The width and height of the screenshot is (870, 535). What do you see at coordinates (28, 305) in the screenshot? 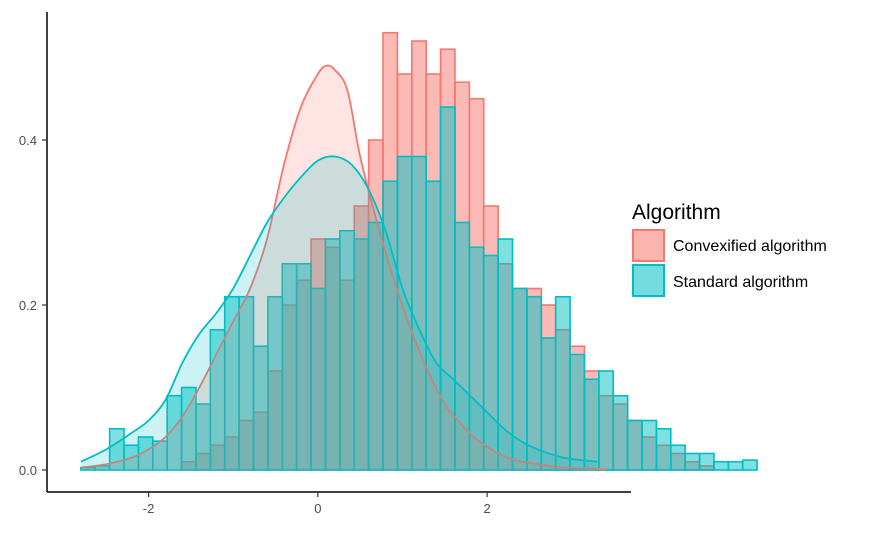
I see `y-tick-label: 0.2` at bounding box center [28, 305].